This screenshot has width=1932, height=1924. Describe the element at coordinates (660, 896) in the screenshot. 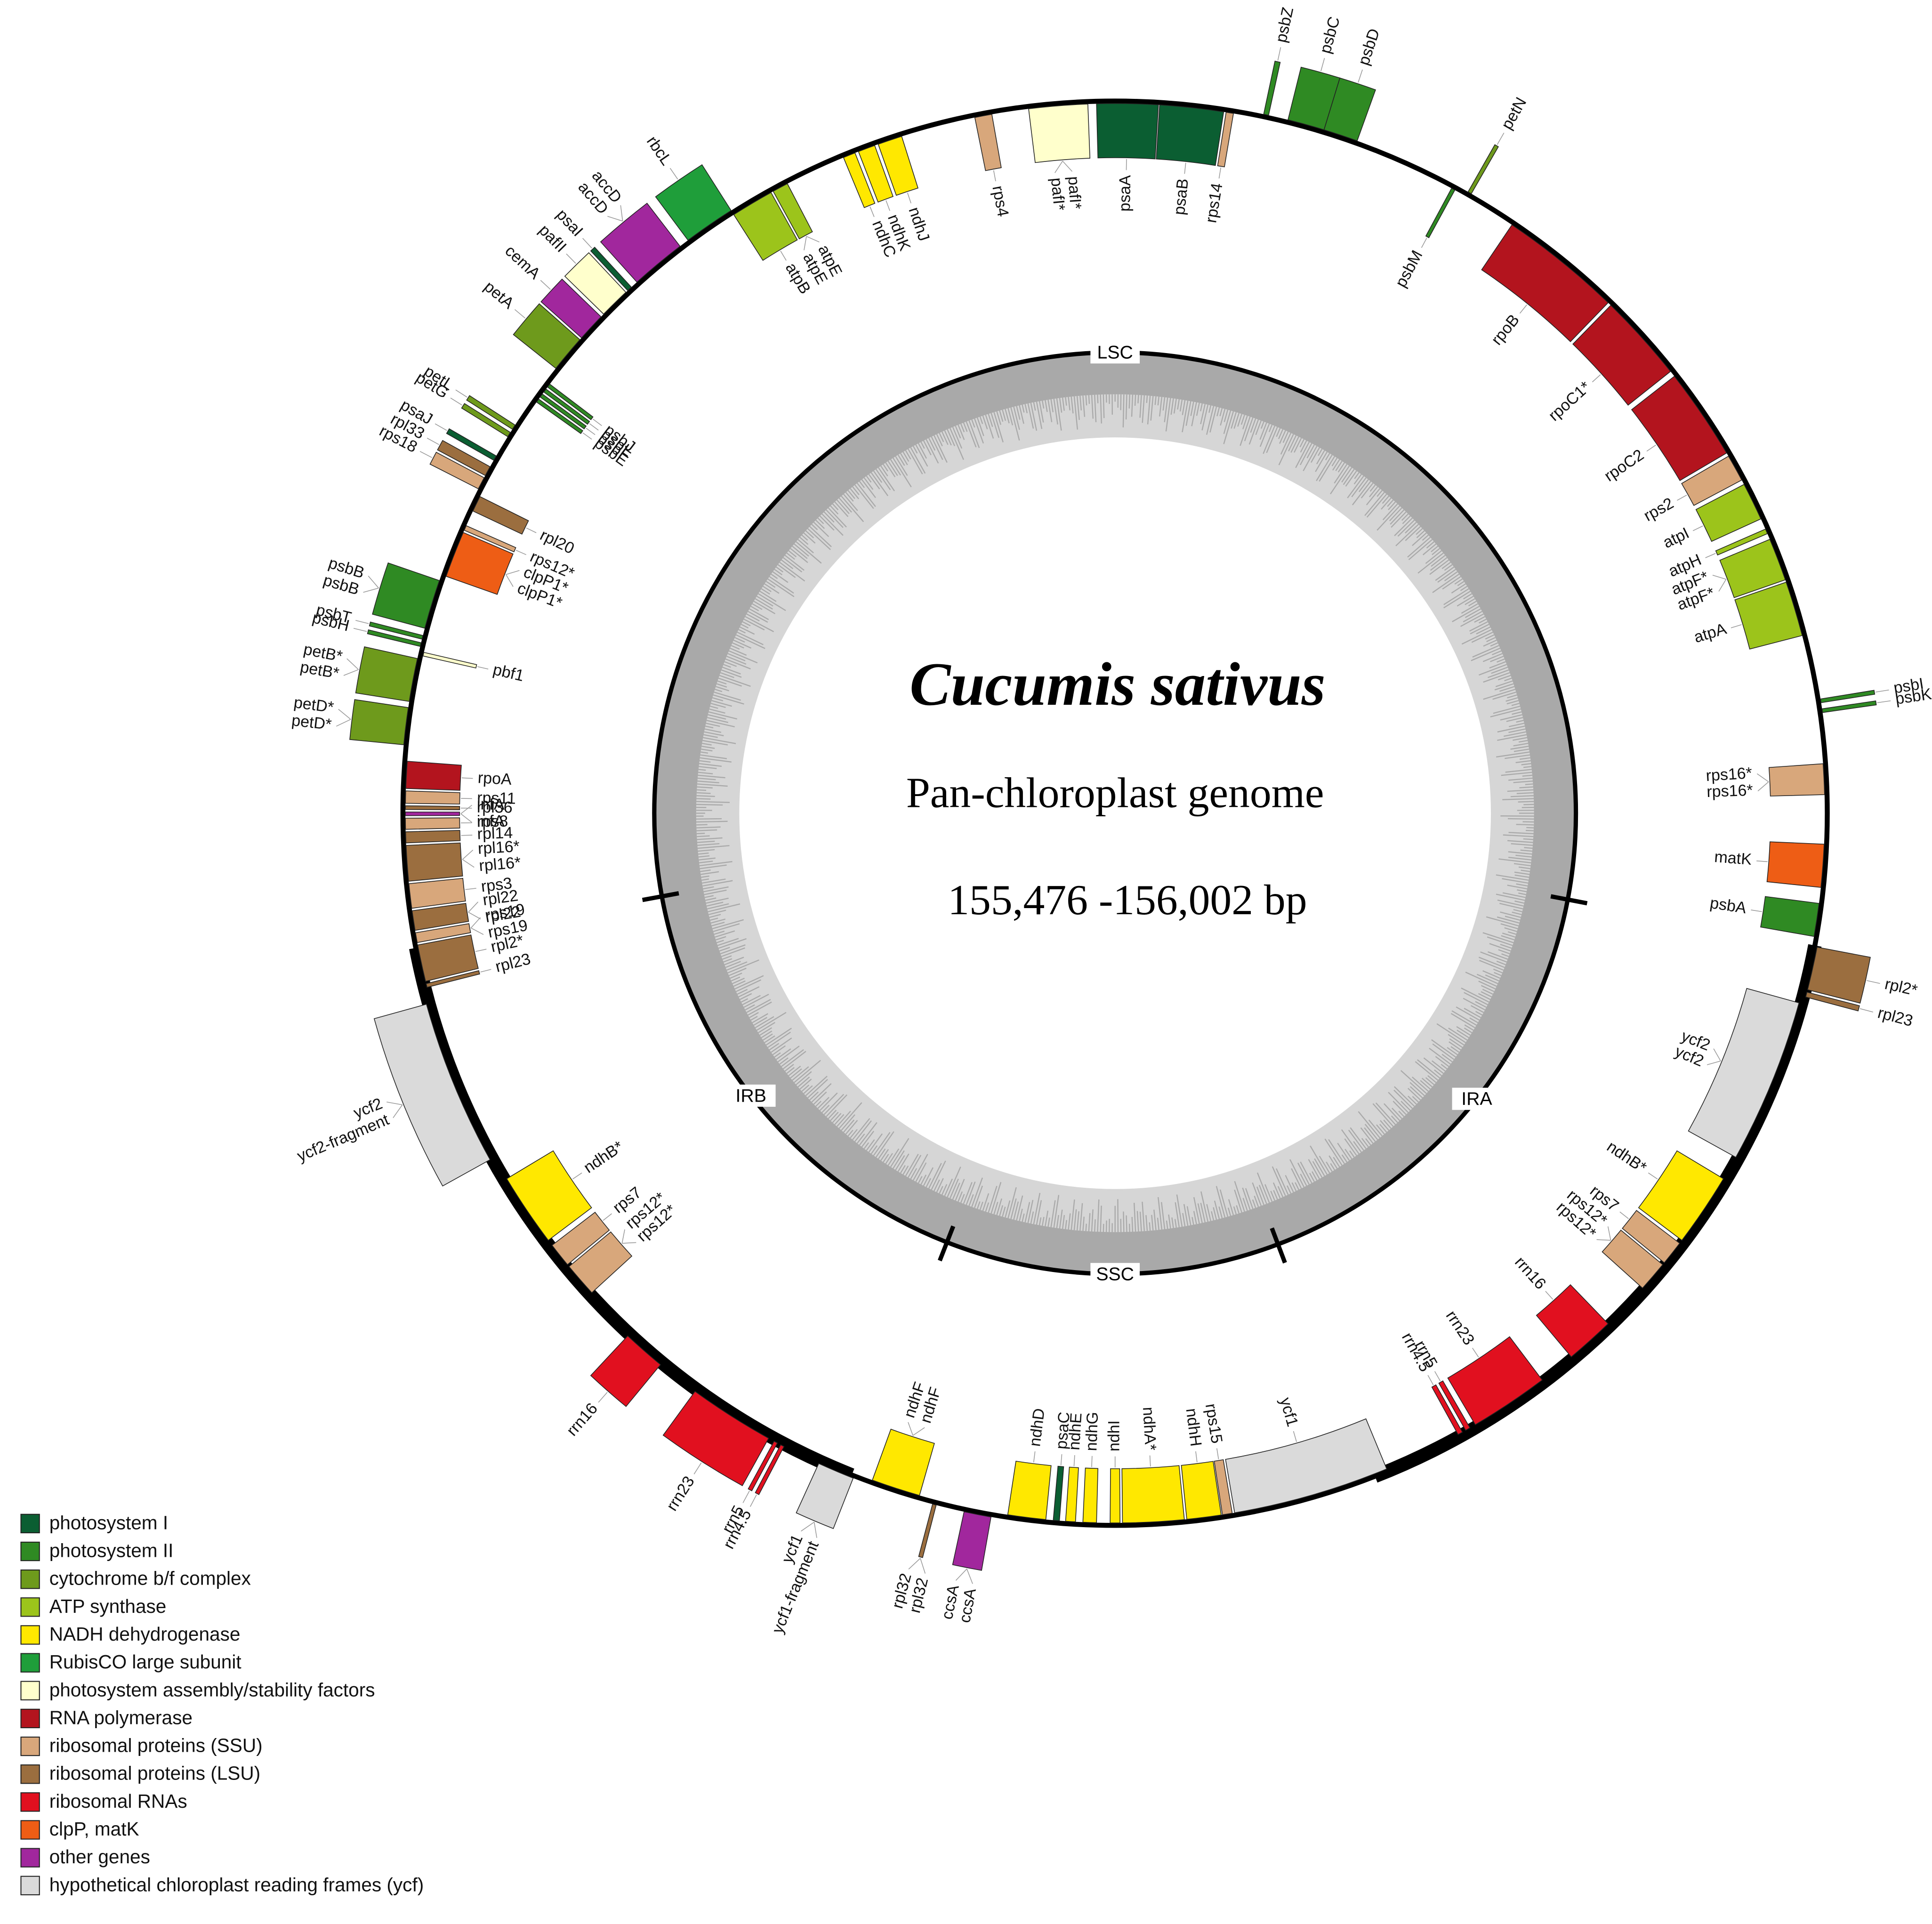

I see `region-boundary` at that location.